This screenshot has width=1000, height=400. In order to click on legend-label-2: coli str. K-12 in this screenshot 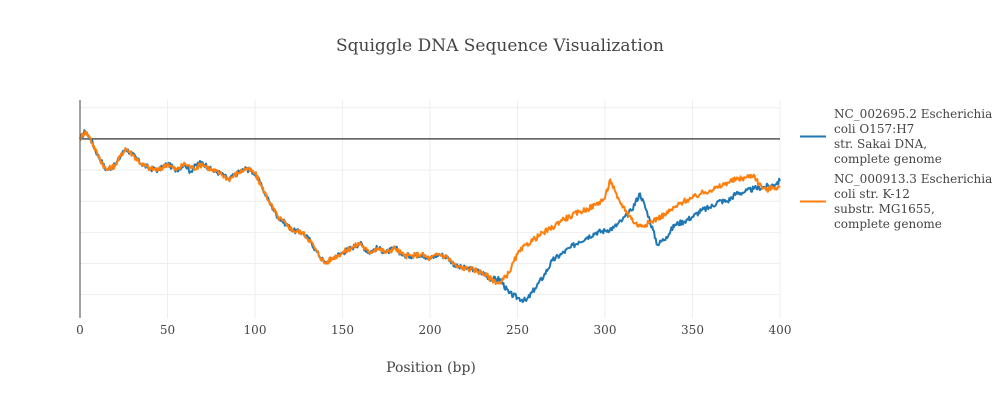, I will do `click(872, 194)`.